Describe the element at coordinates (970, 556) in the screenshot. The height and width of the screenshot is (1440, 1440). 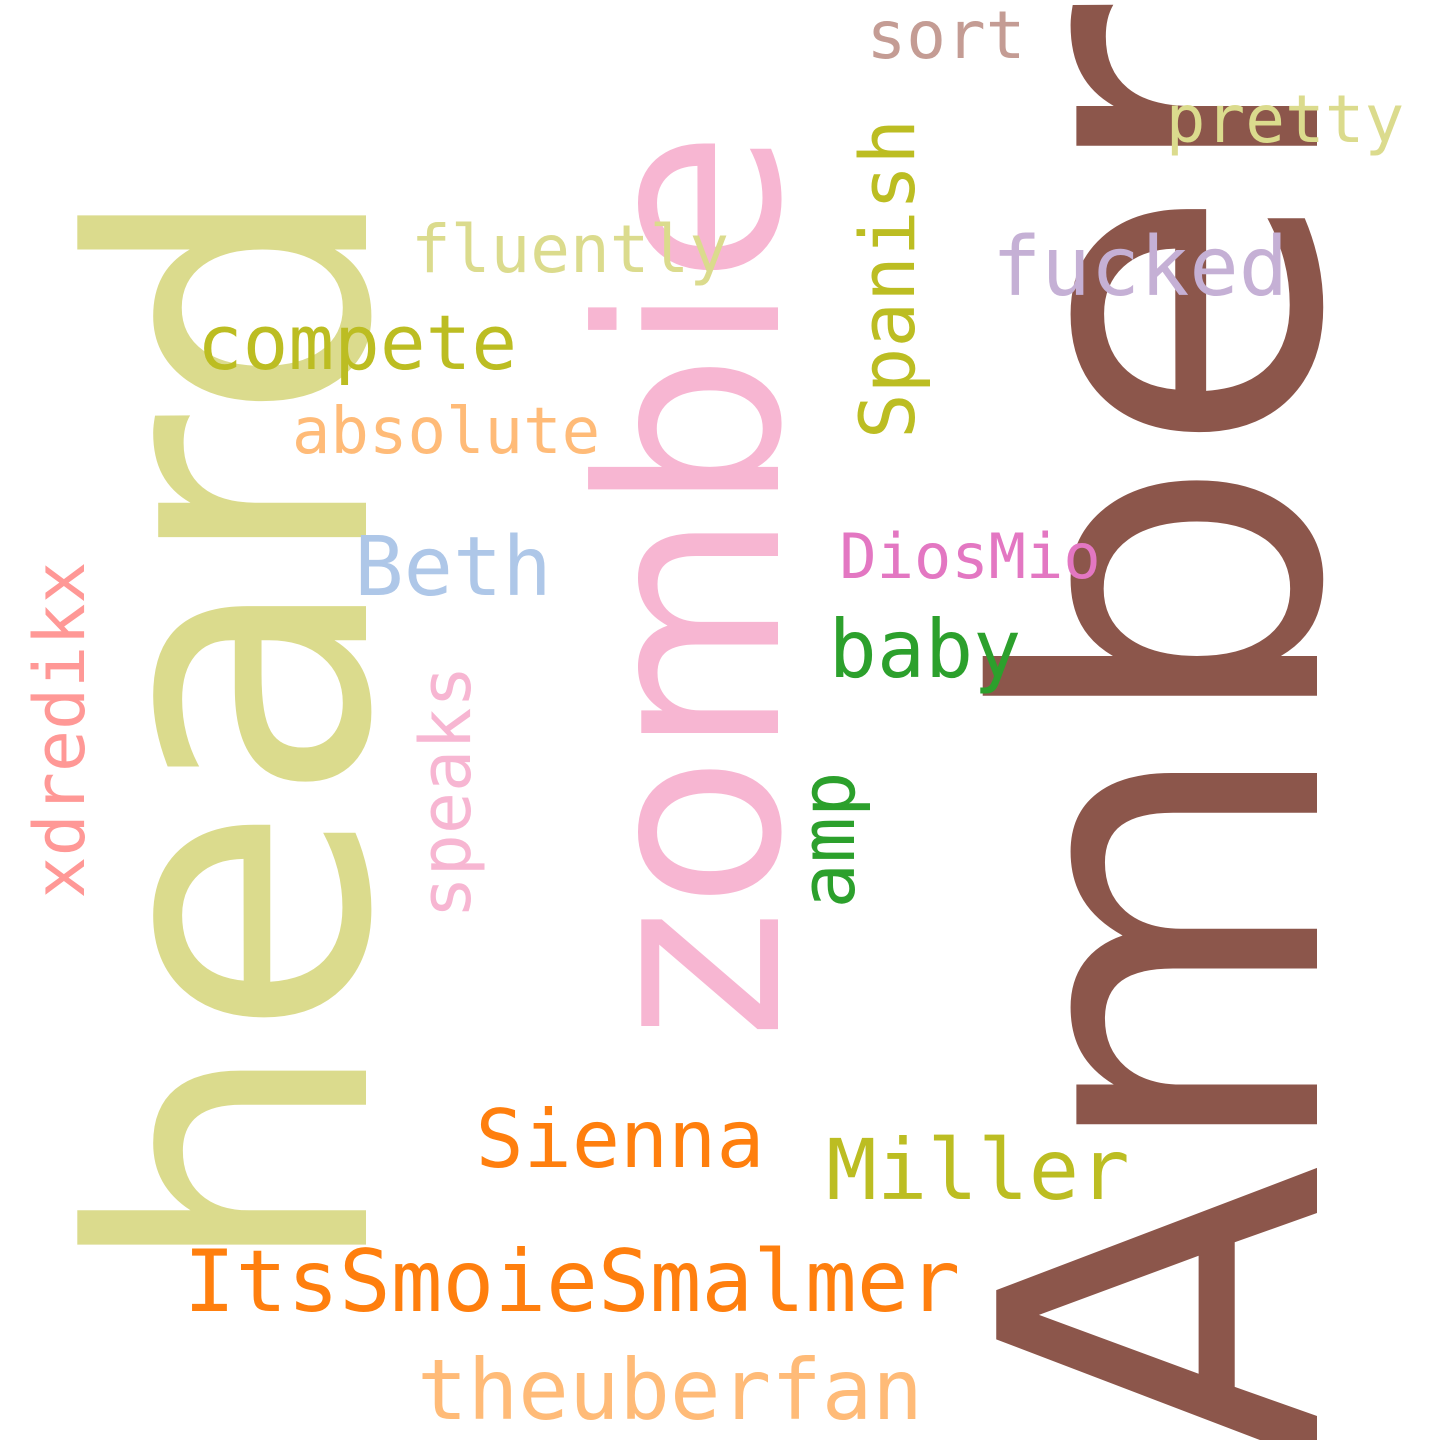
I see `word-diosmio: DiosMio` at that location.